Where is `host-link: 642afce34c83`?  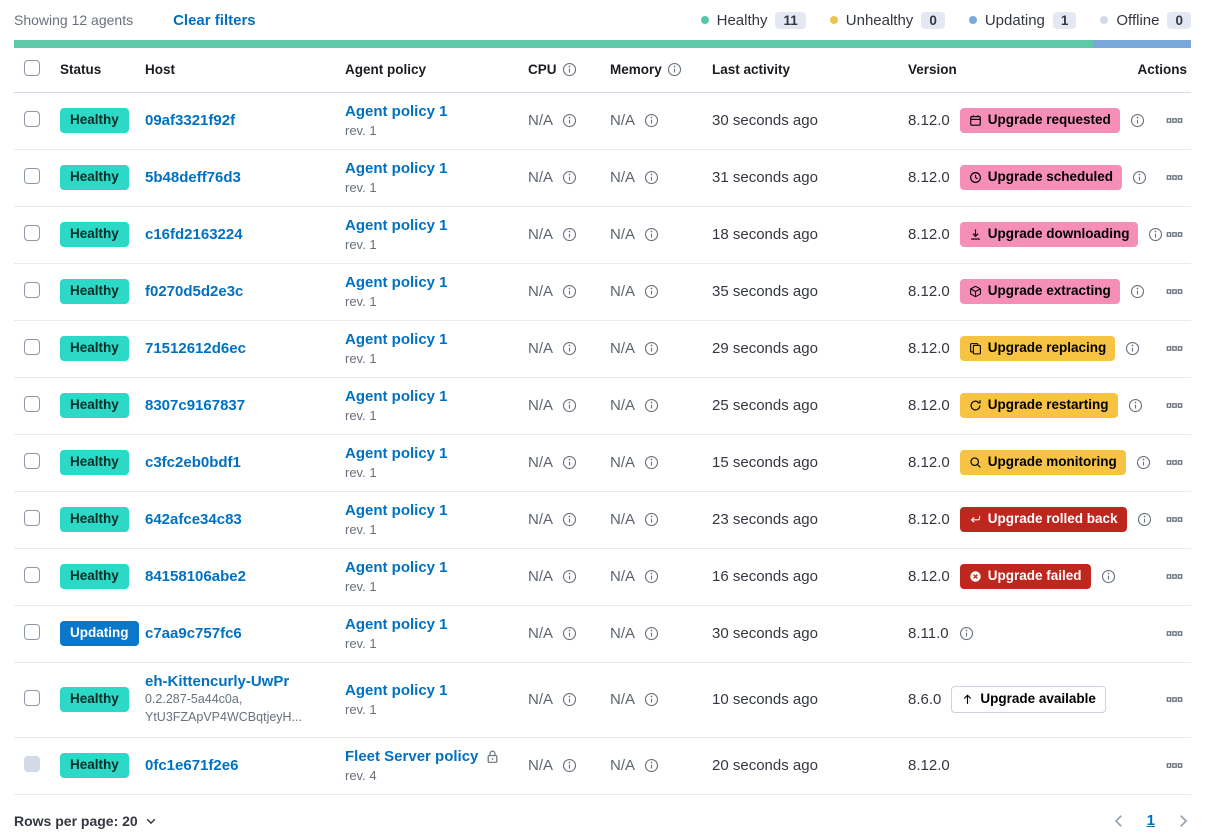 host-link: 642afce34c83 is located at coordinates (193, 519).